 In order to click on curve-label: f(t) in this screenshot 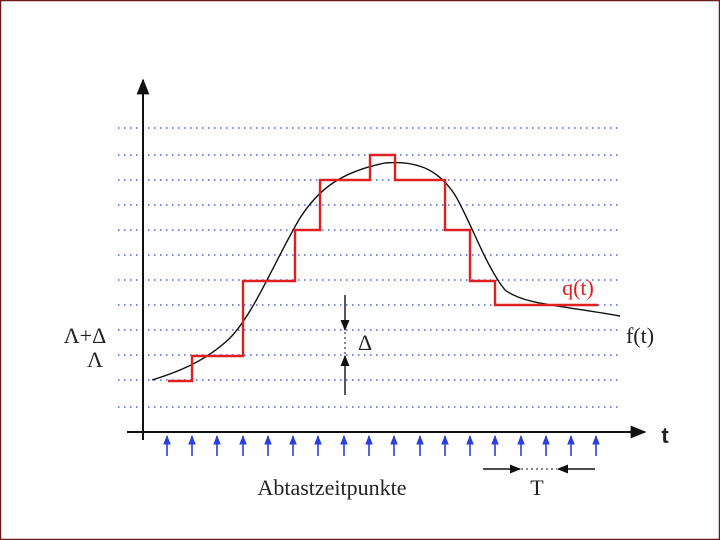, I will do `click(640, 335)`.